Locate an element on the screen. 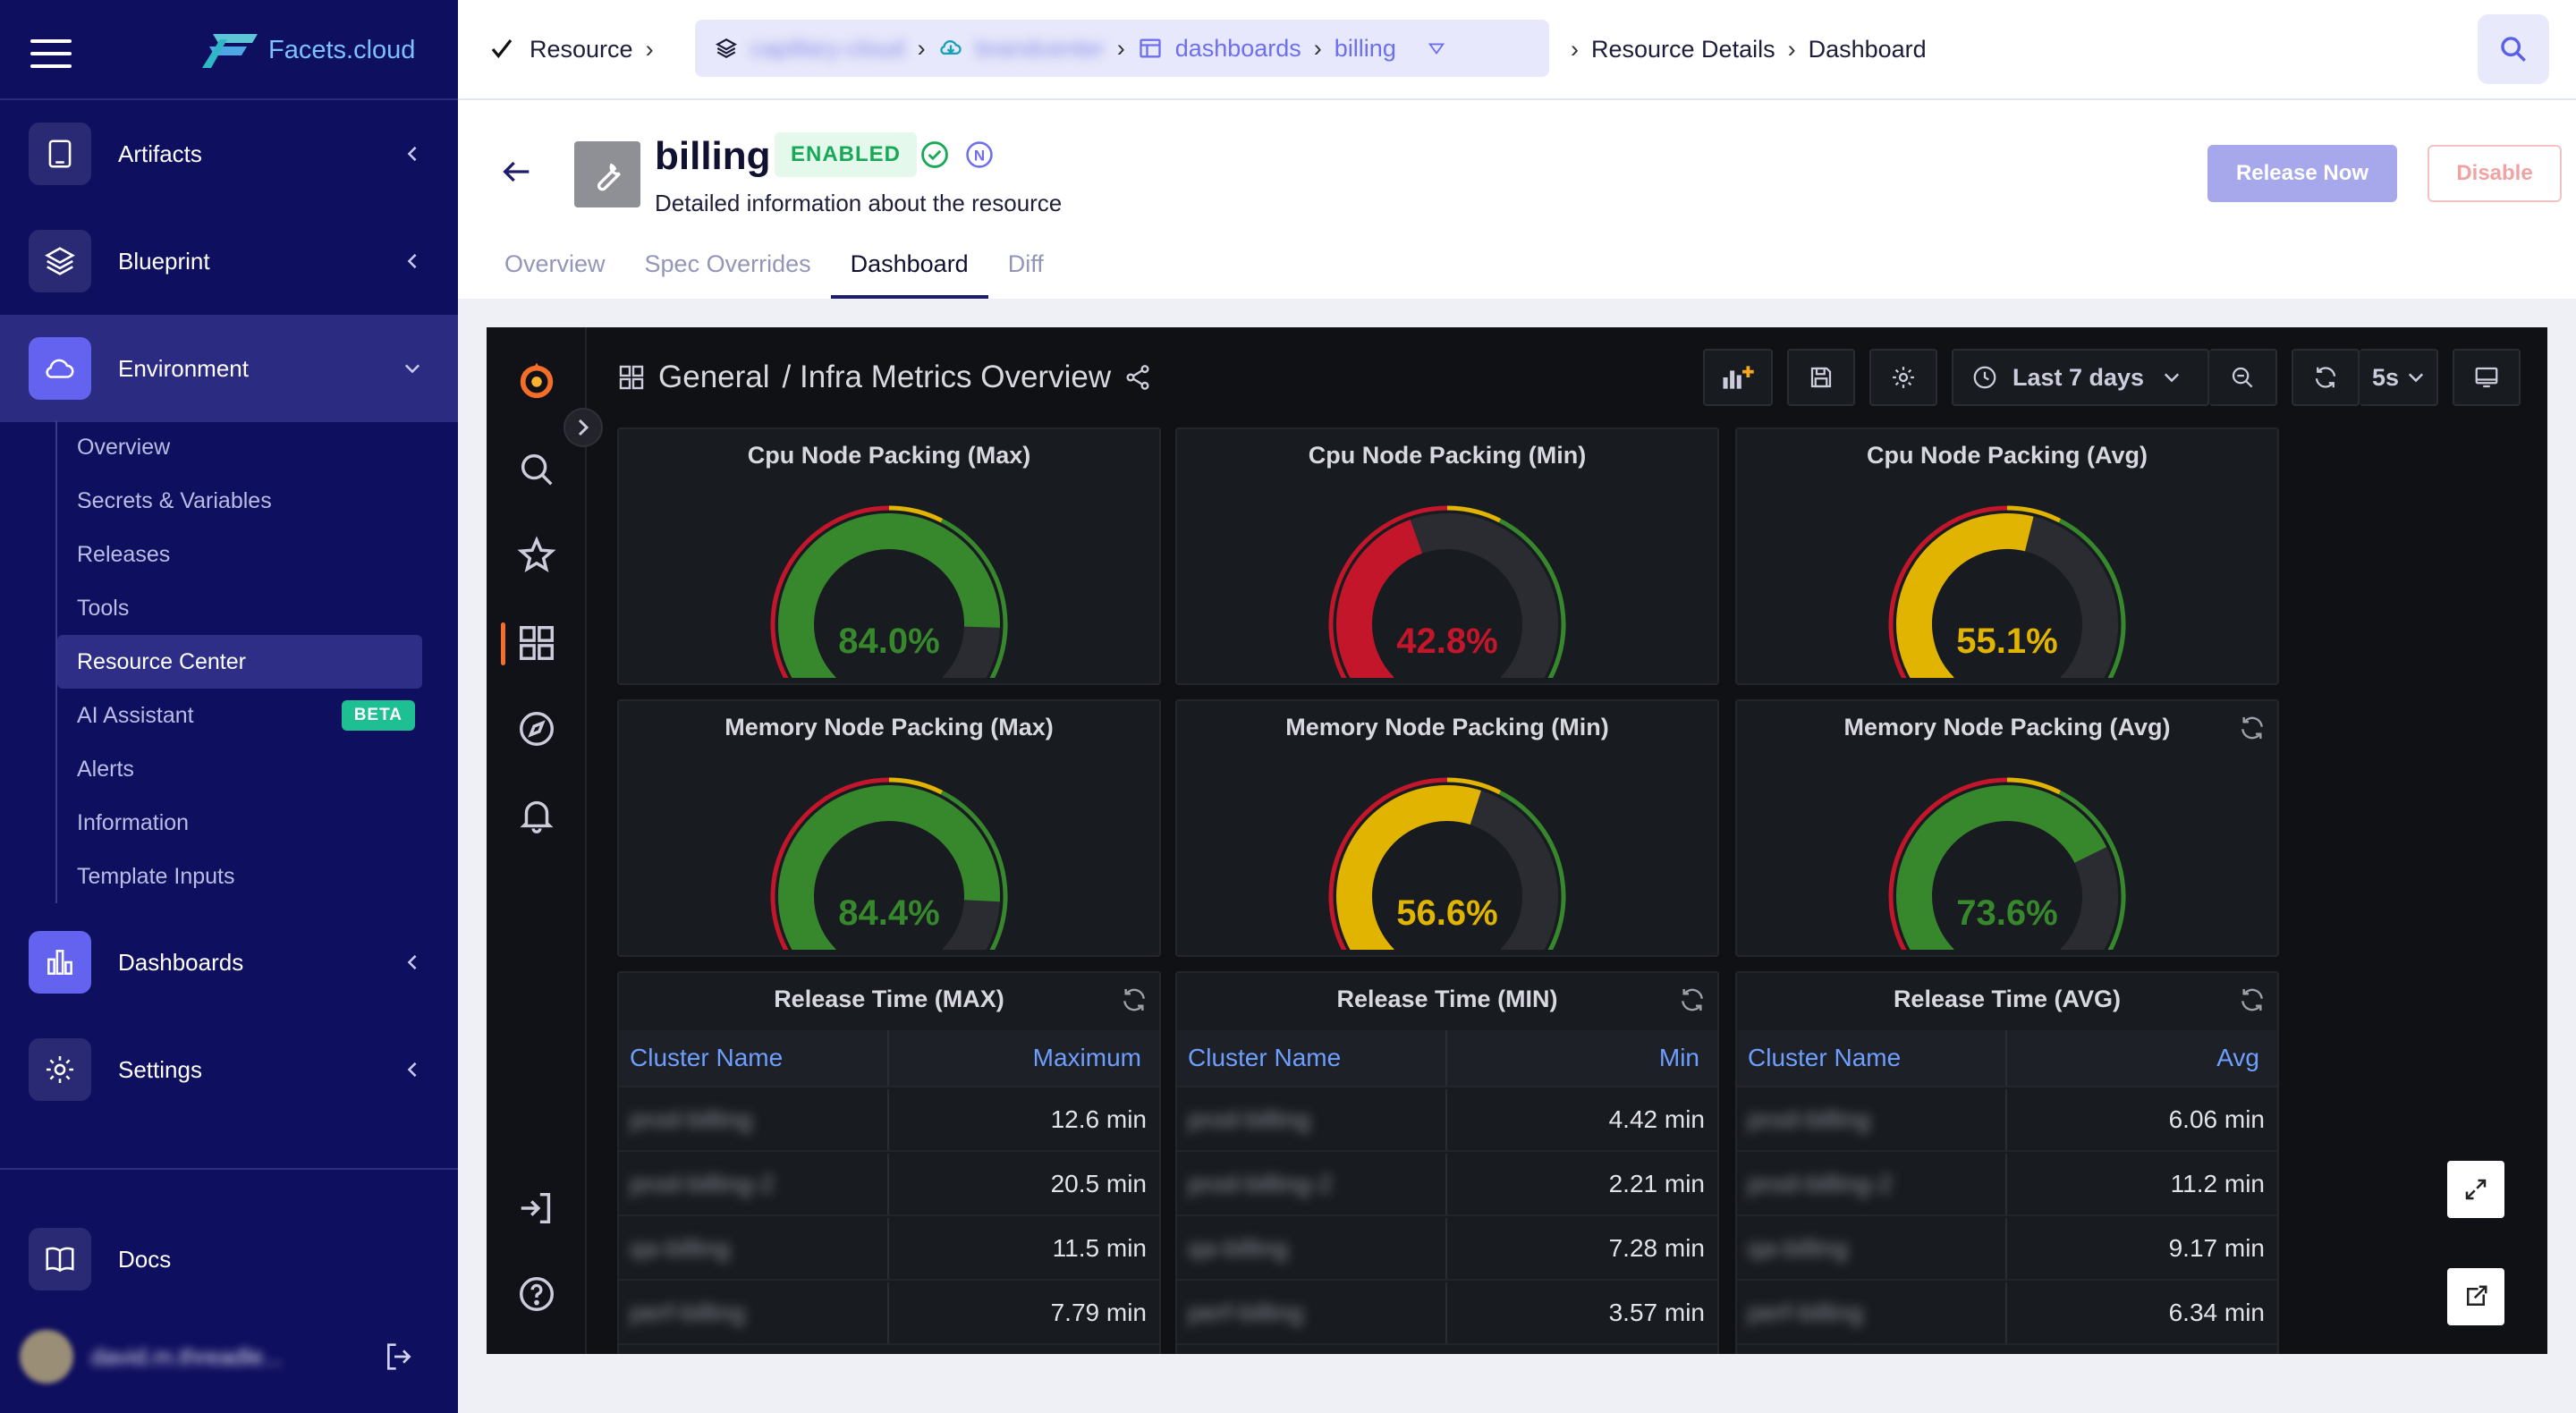 The width and height of the screenshot is (2576, 1413). sidebar-item-label: Blueprint is located at coordinates (164, 261).